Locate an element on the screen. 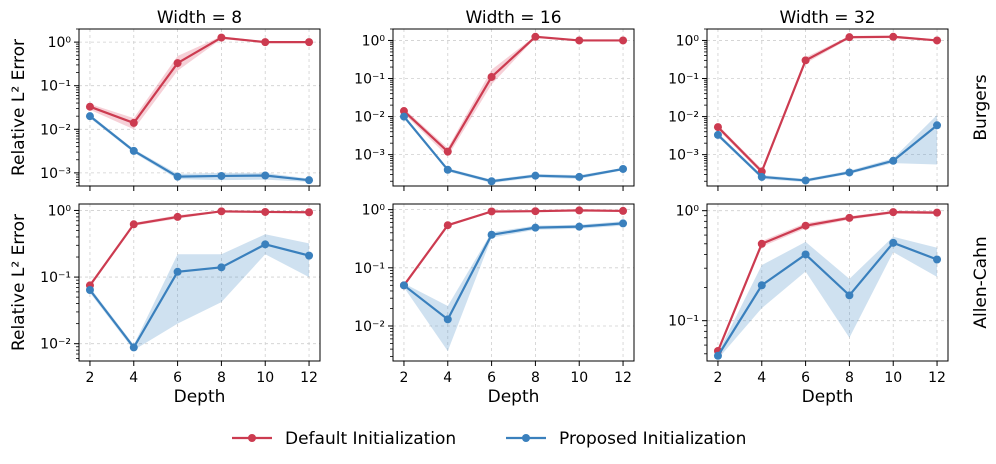 This screenshot has width=996, height=464. x-tick-label: 10 is located at coordinates (893, 378).